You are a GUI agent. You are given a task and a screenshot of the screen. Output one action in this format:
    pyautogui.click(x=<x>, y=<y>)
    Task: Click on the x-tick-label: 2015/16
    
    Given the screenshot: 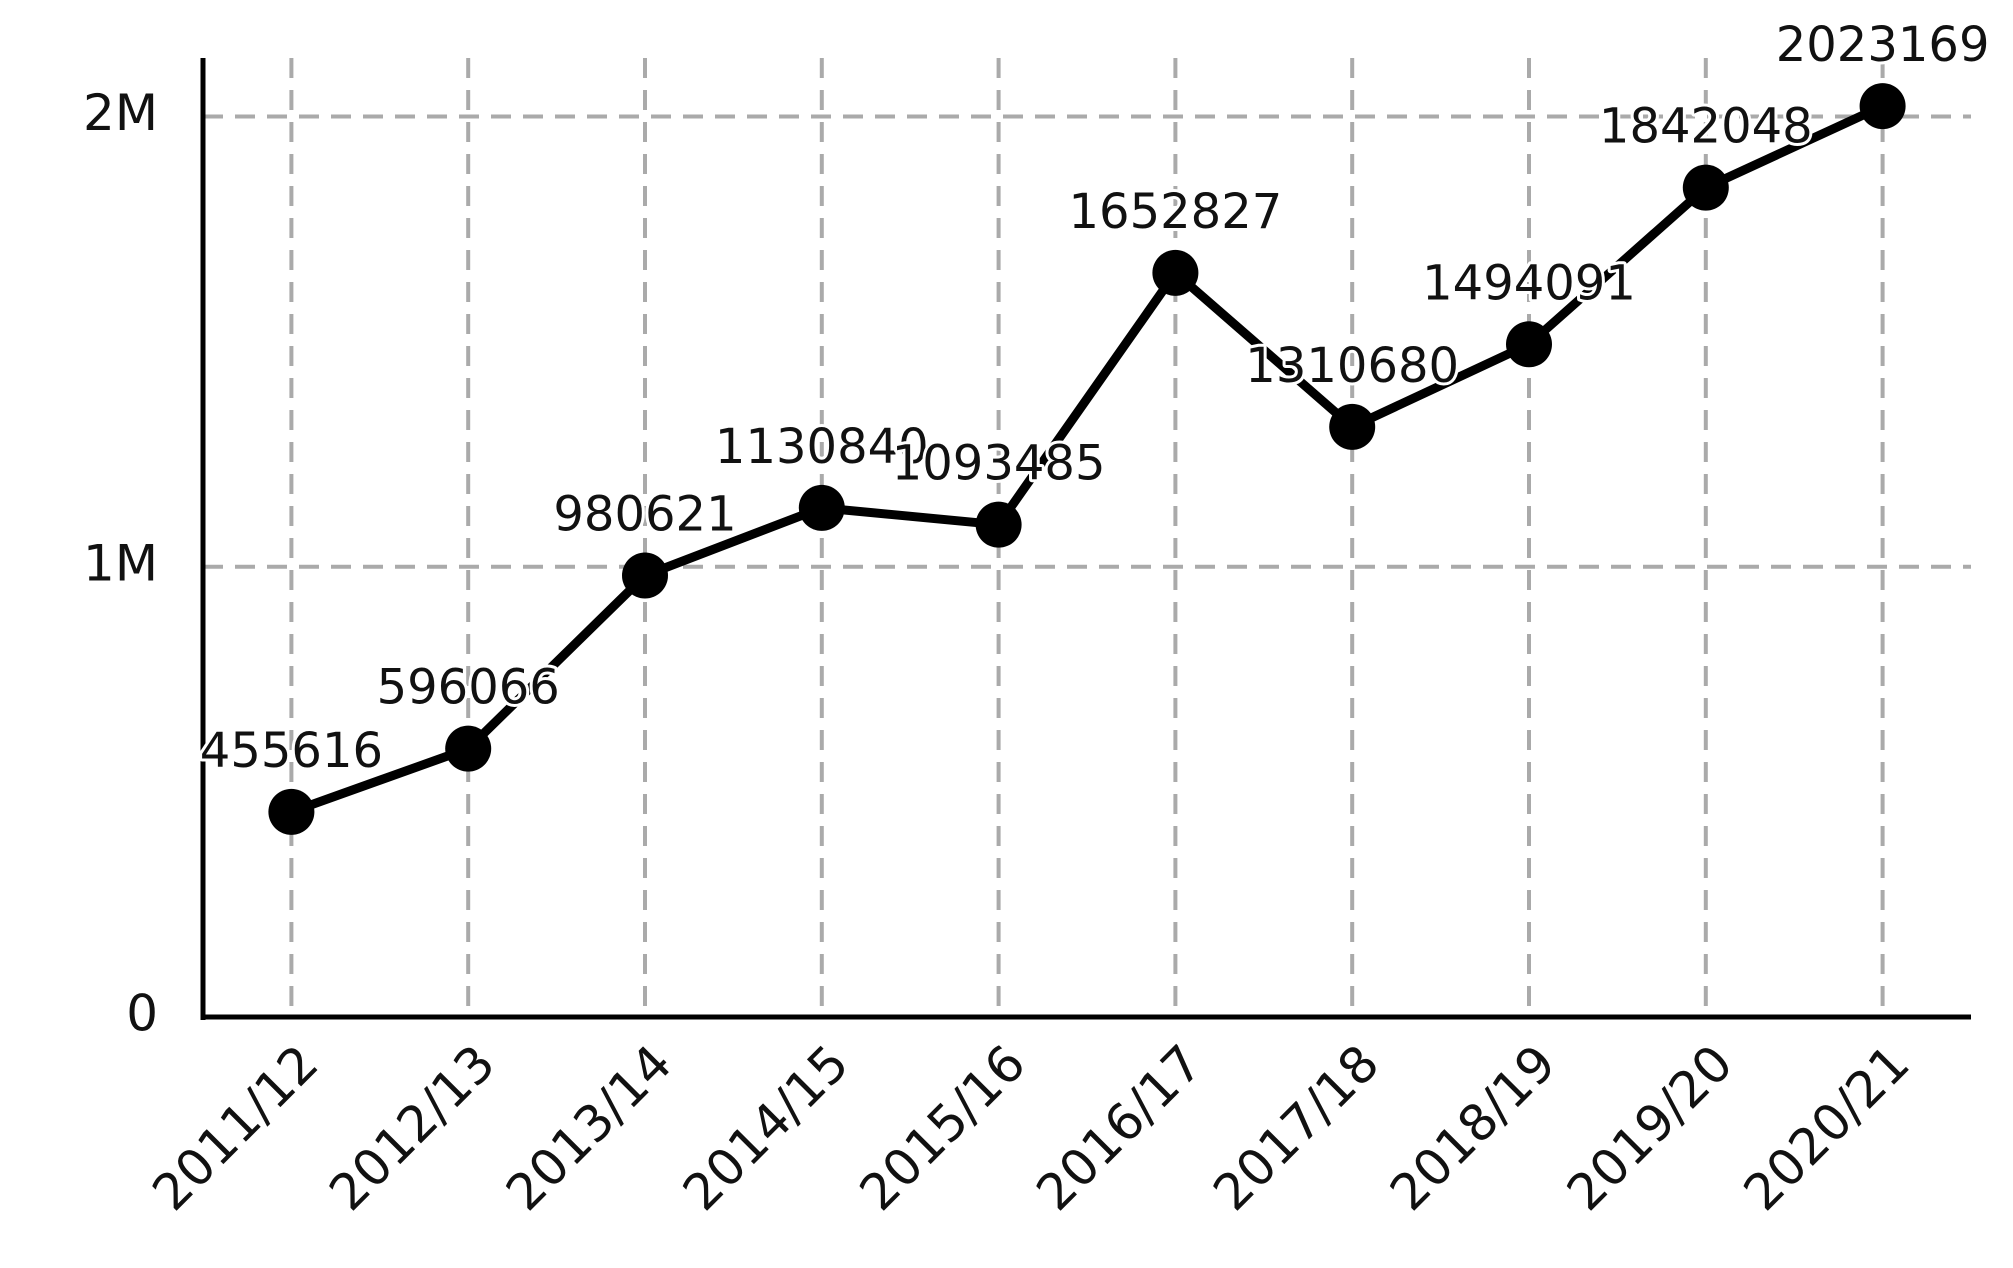 What is the action you would take?
    pyautogui.click(x=943, y=1128)
    